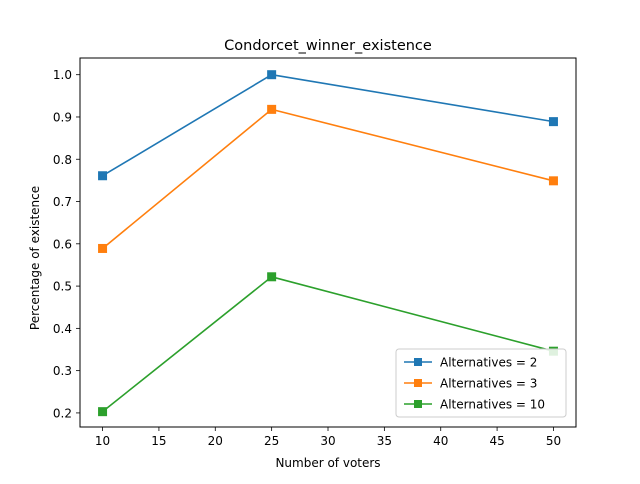 The width and height of the screenshot is (640, 484). I want to click on y-tick-label: 1.0, so click(62, 75).